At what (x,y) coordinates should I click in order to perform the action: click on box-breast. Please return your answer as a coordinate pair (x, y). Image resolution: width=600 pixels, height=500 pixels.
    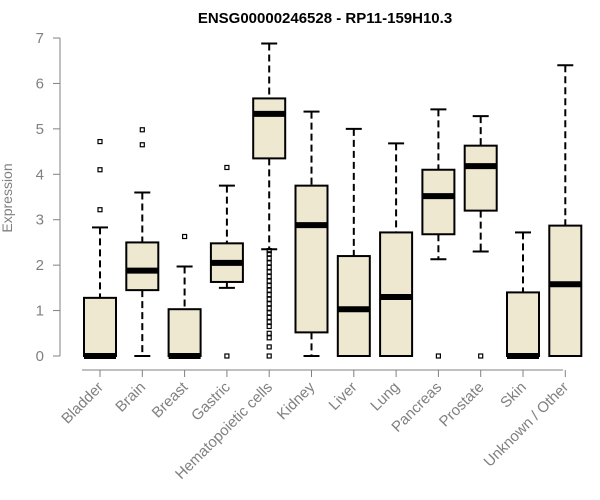
    Looking at the image, I should click on (184, 296).